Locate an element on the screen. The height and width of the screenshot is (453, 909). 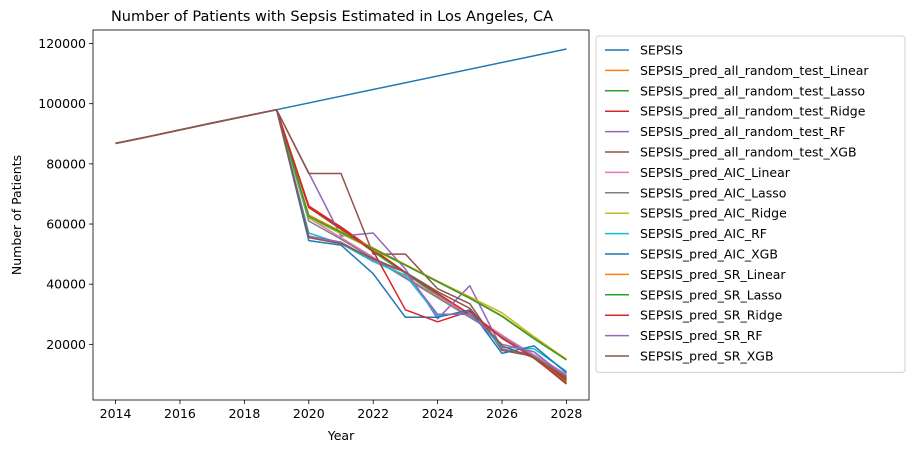
y-axis-label: Number of Patients is located at coordinates (16, 215).